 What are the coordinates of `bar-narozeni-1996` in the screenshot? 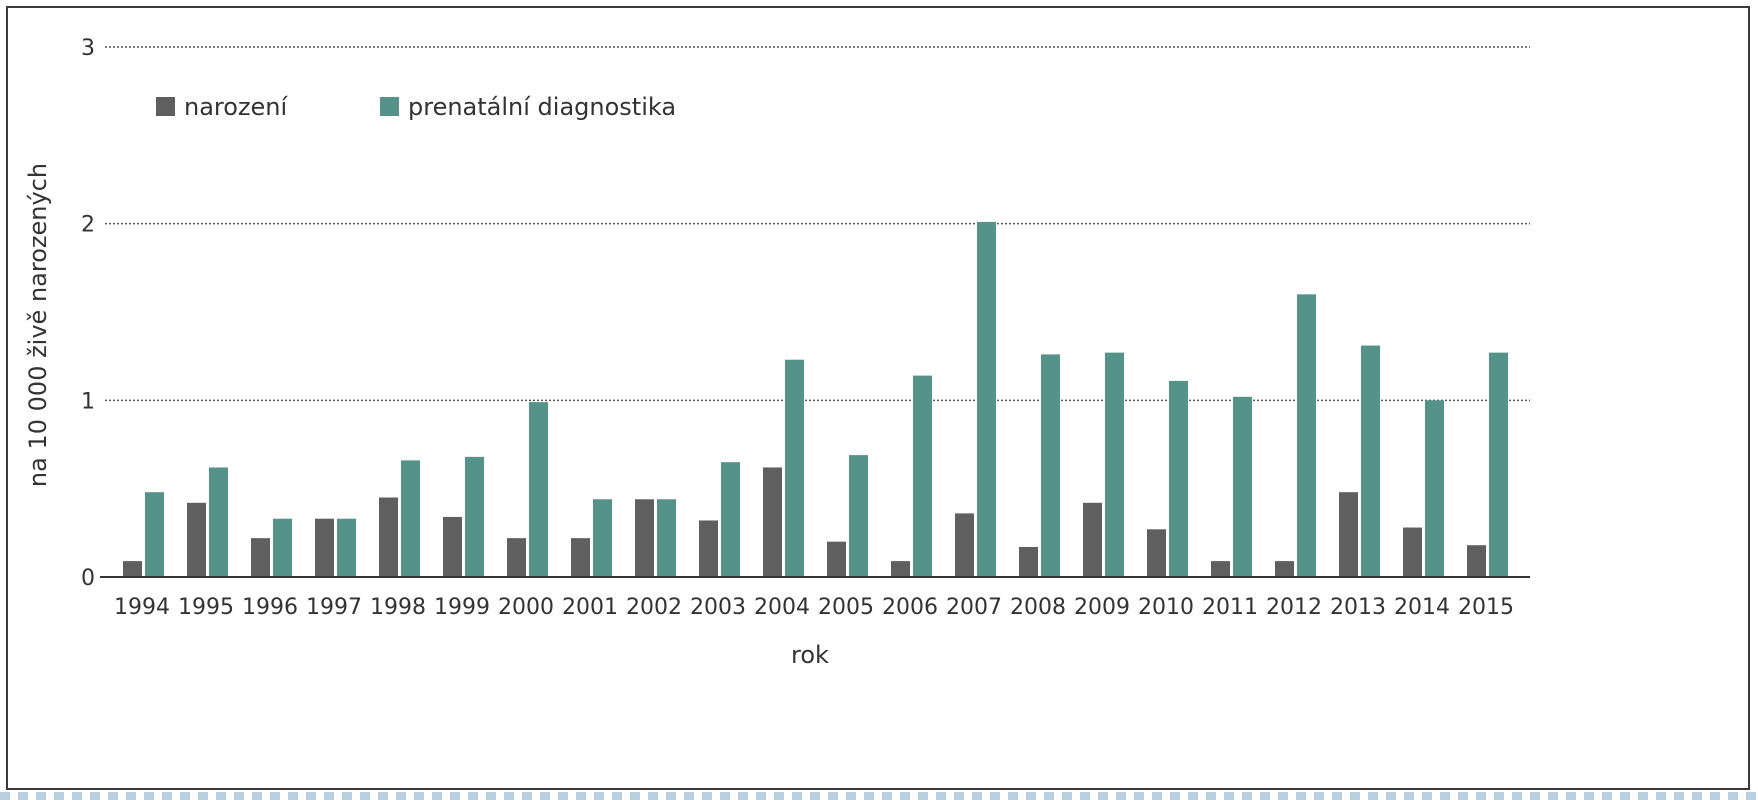 It's located at (260, 557).